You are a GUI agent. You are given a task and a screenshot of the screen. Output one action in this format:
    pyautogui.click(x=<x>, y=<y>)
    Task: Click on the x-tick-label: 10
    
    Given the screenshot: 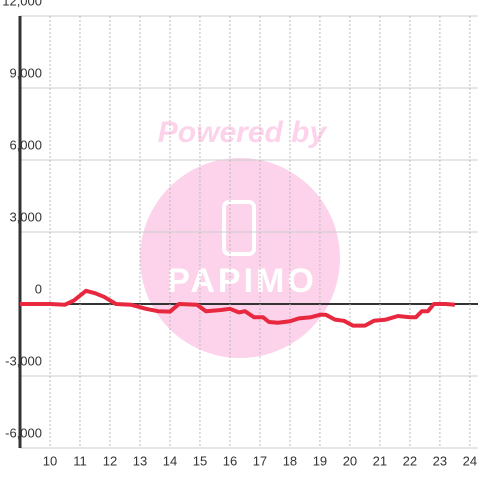 What is the action you would take?
    pyautogui.click(x=50, y=460)
    